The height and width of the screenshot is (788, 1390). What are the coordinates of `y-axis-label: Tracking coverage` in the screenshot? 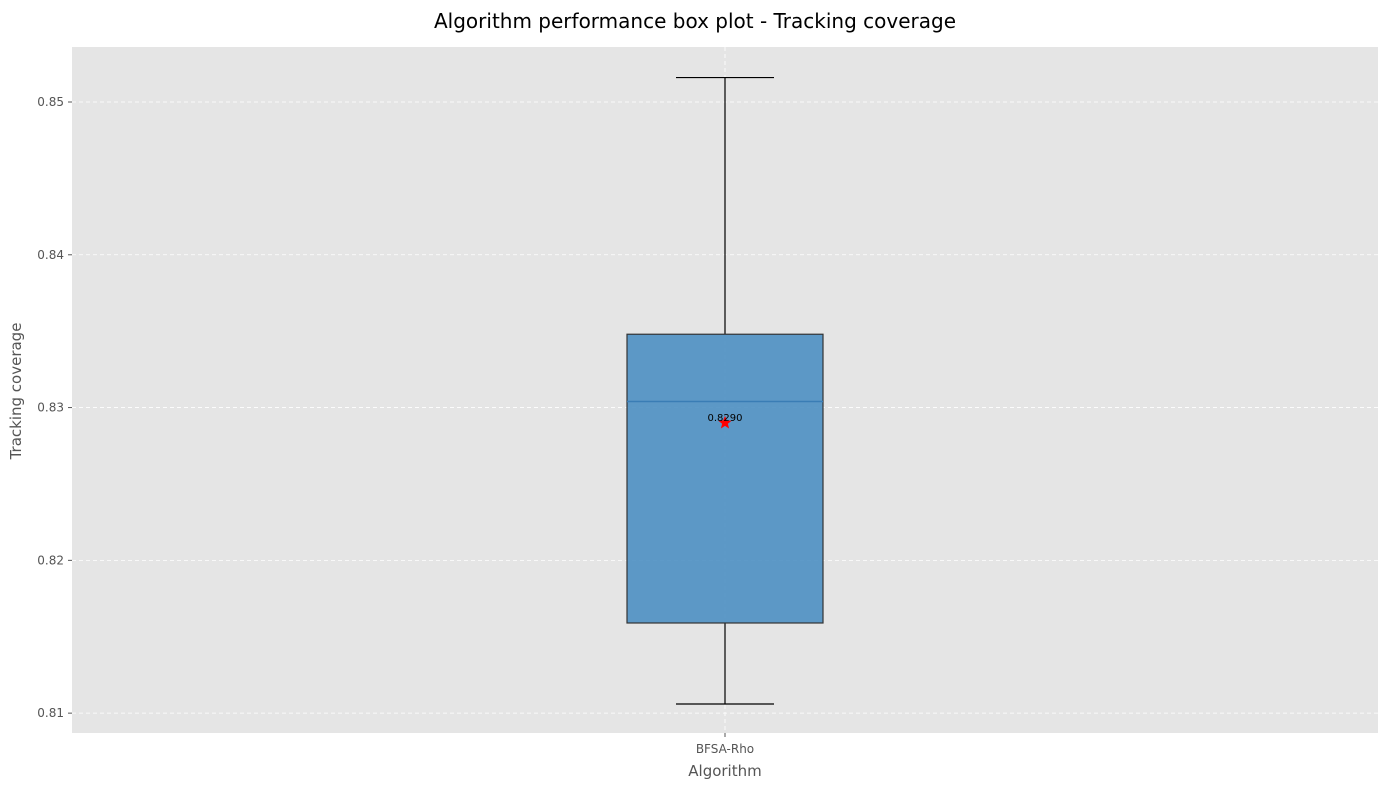 It's located at (16, 392).